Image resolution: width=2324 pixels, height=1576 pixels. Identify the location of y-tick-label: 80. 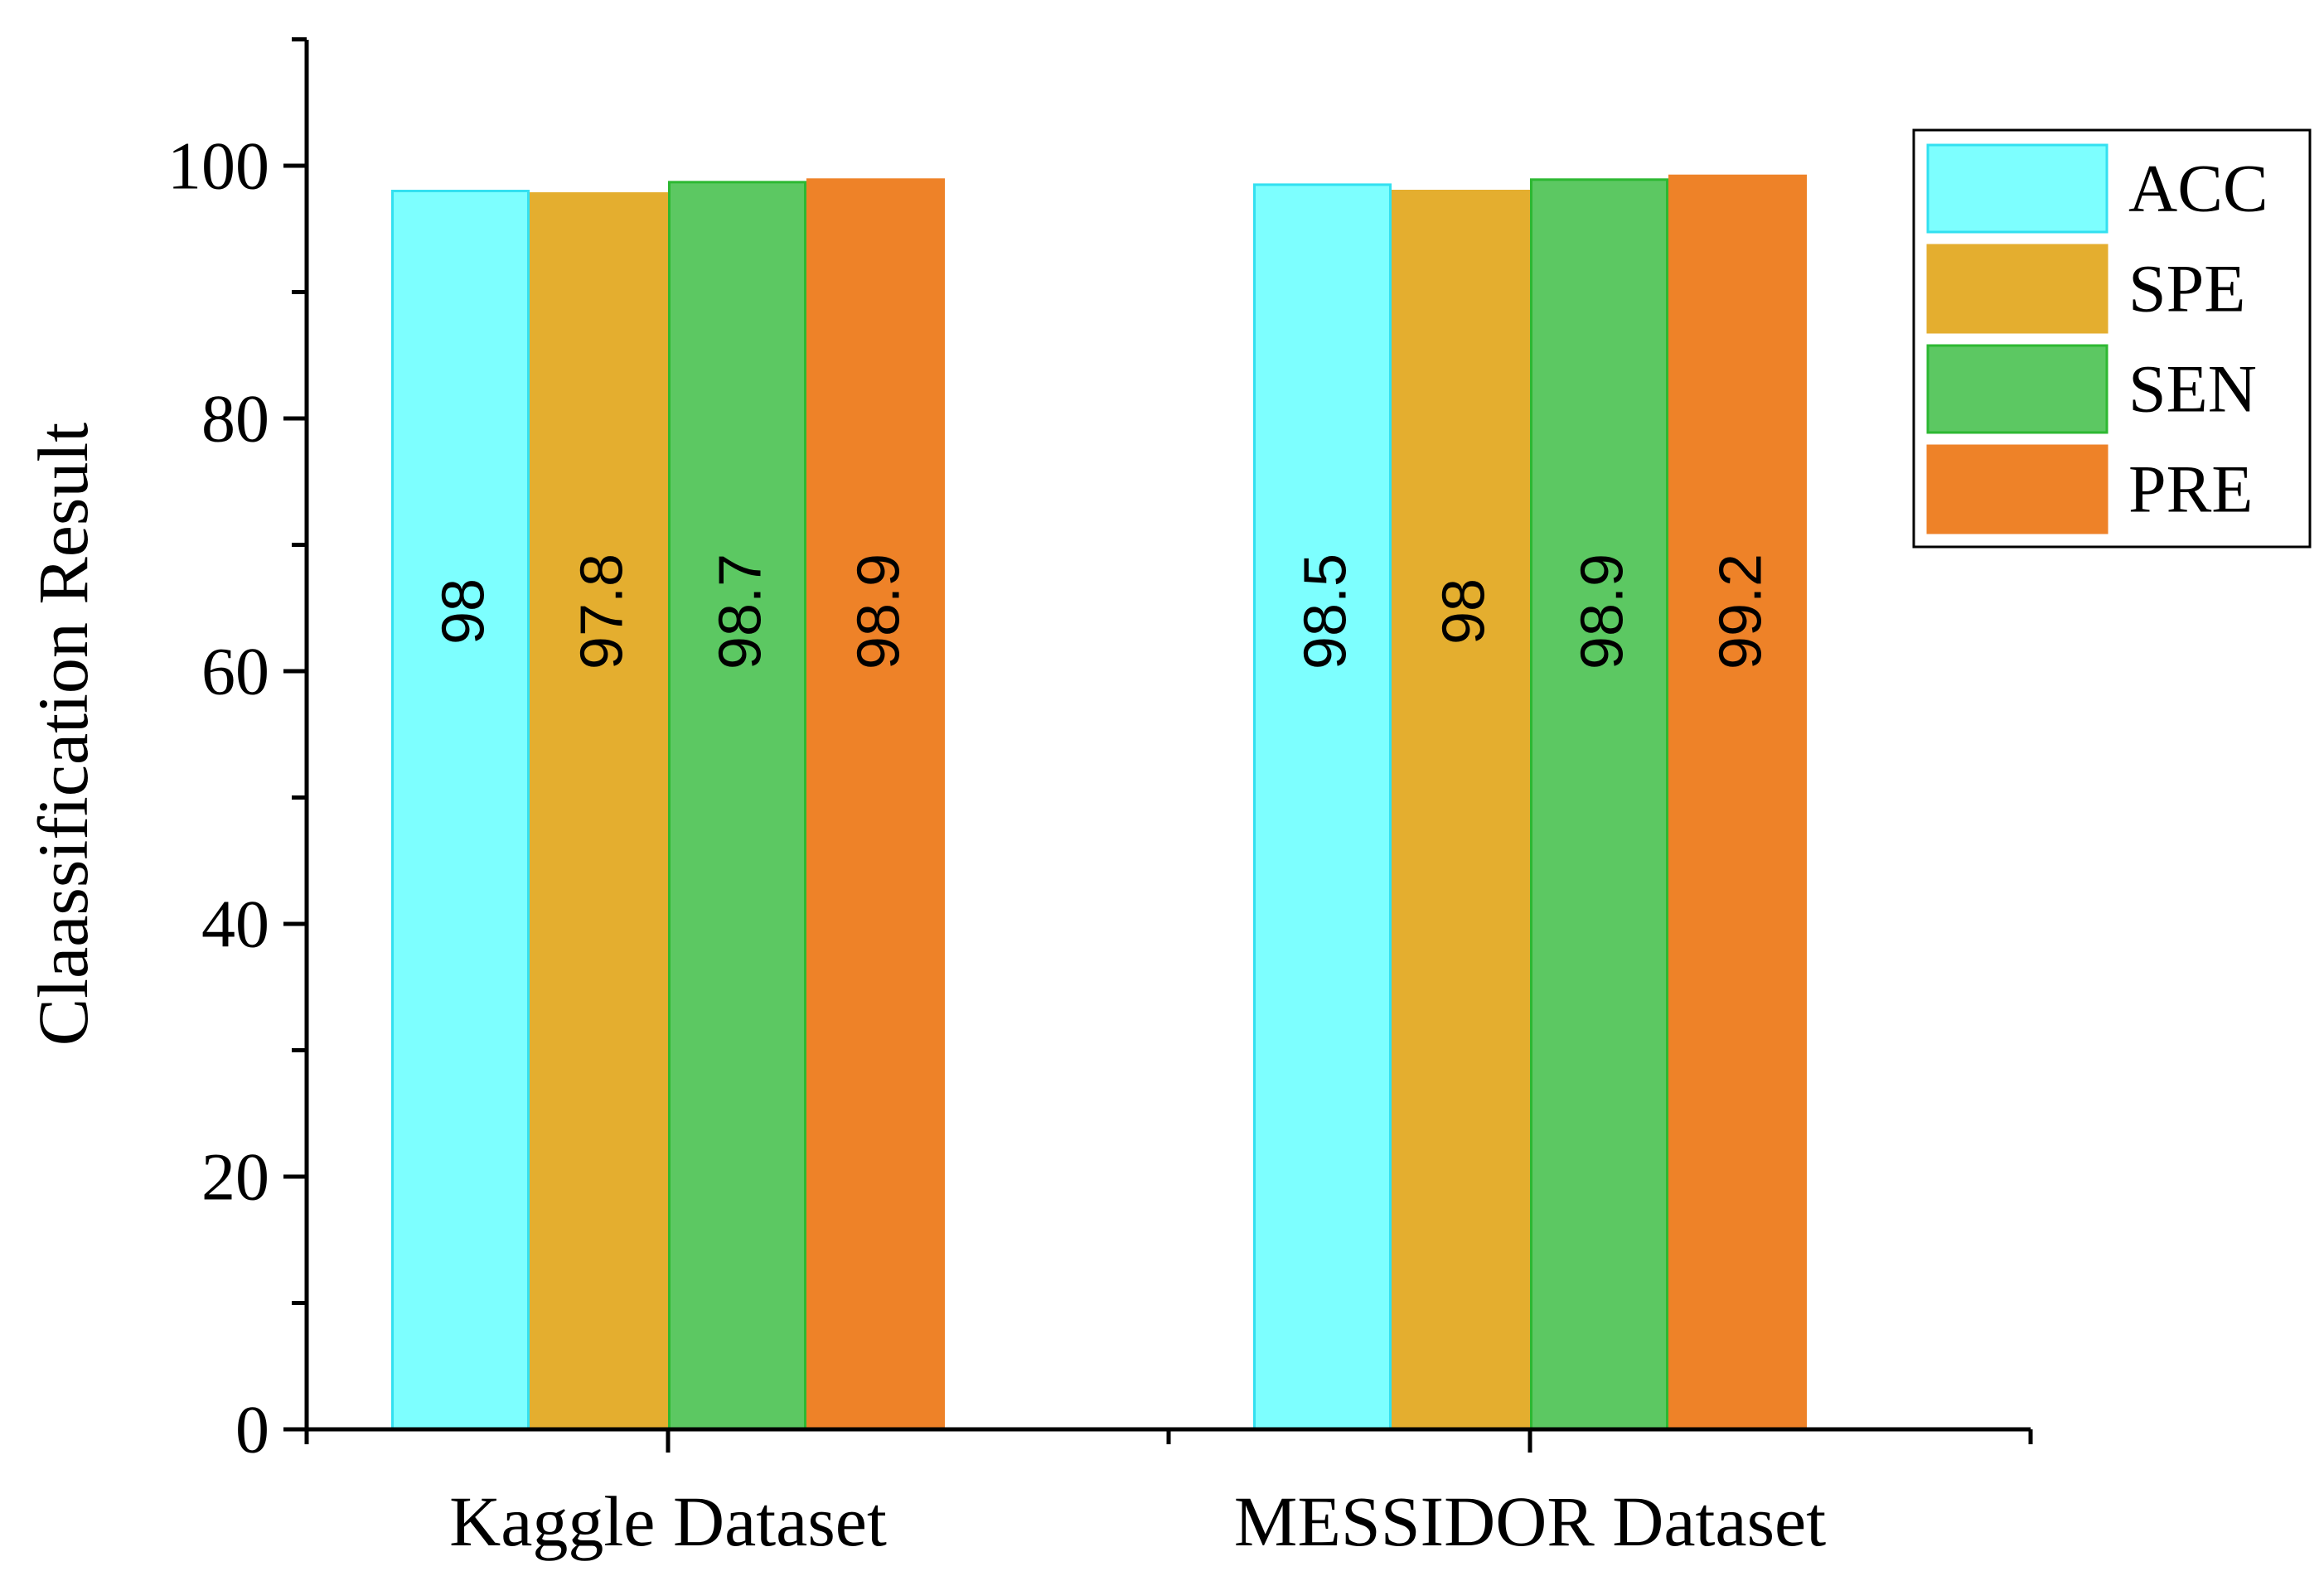
(235, 419).